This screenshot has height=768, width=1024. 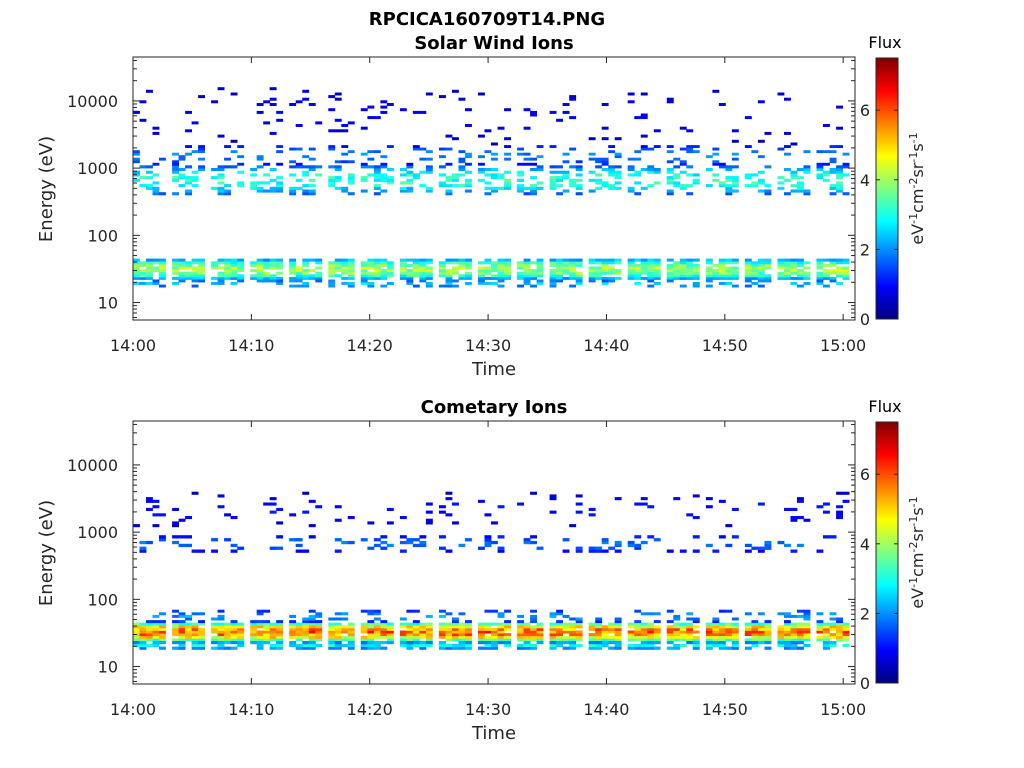 What do you see at coordinates (46, 189) in the screenshot?
I see `solar-wind-ylabel: Energy (eV)` at bounding box center [46, 189].